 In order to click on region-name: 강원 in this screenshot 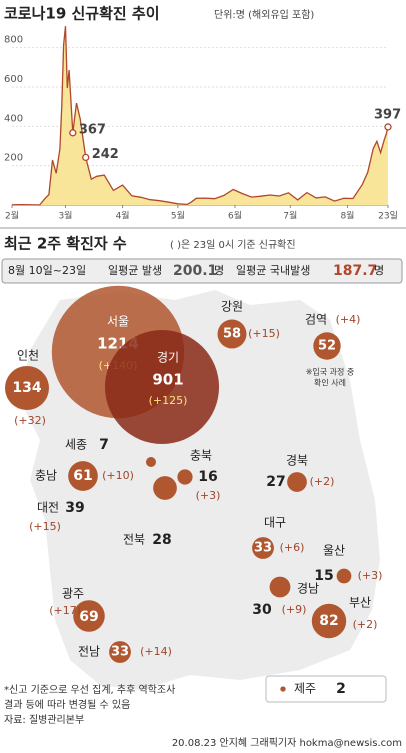, I will do `click(232, 307)`.